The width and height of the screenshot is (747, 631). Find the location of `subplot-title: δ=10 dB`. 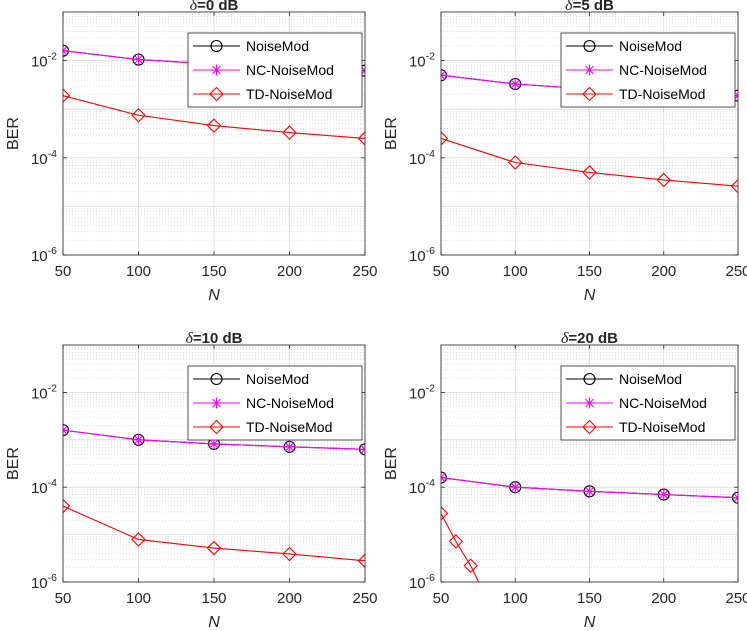

subplot-title: δ=10 dB is located at coordinates (213, 338).